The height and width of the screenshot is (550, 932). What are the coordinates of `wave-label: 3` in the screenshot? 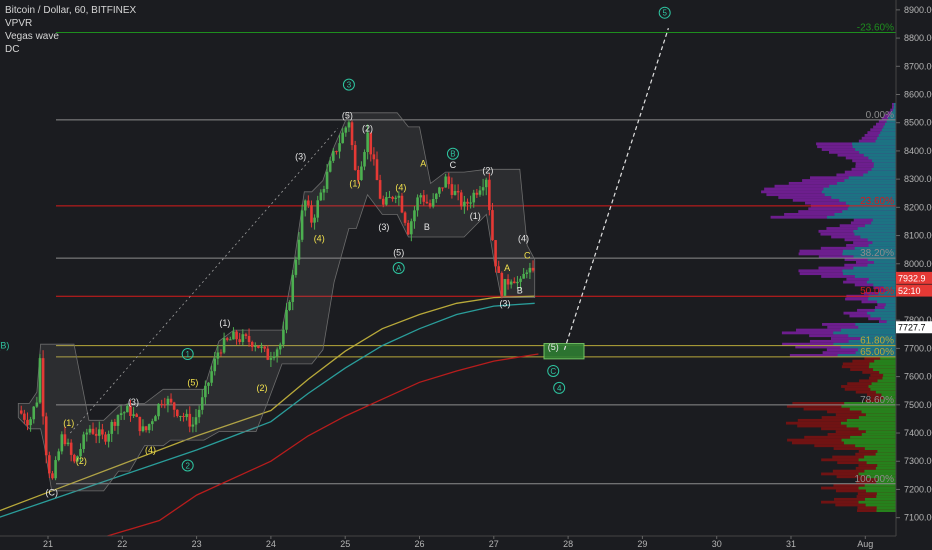 It's located at (349, 85).